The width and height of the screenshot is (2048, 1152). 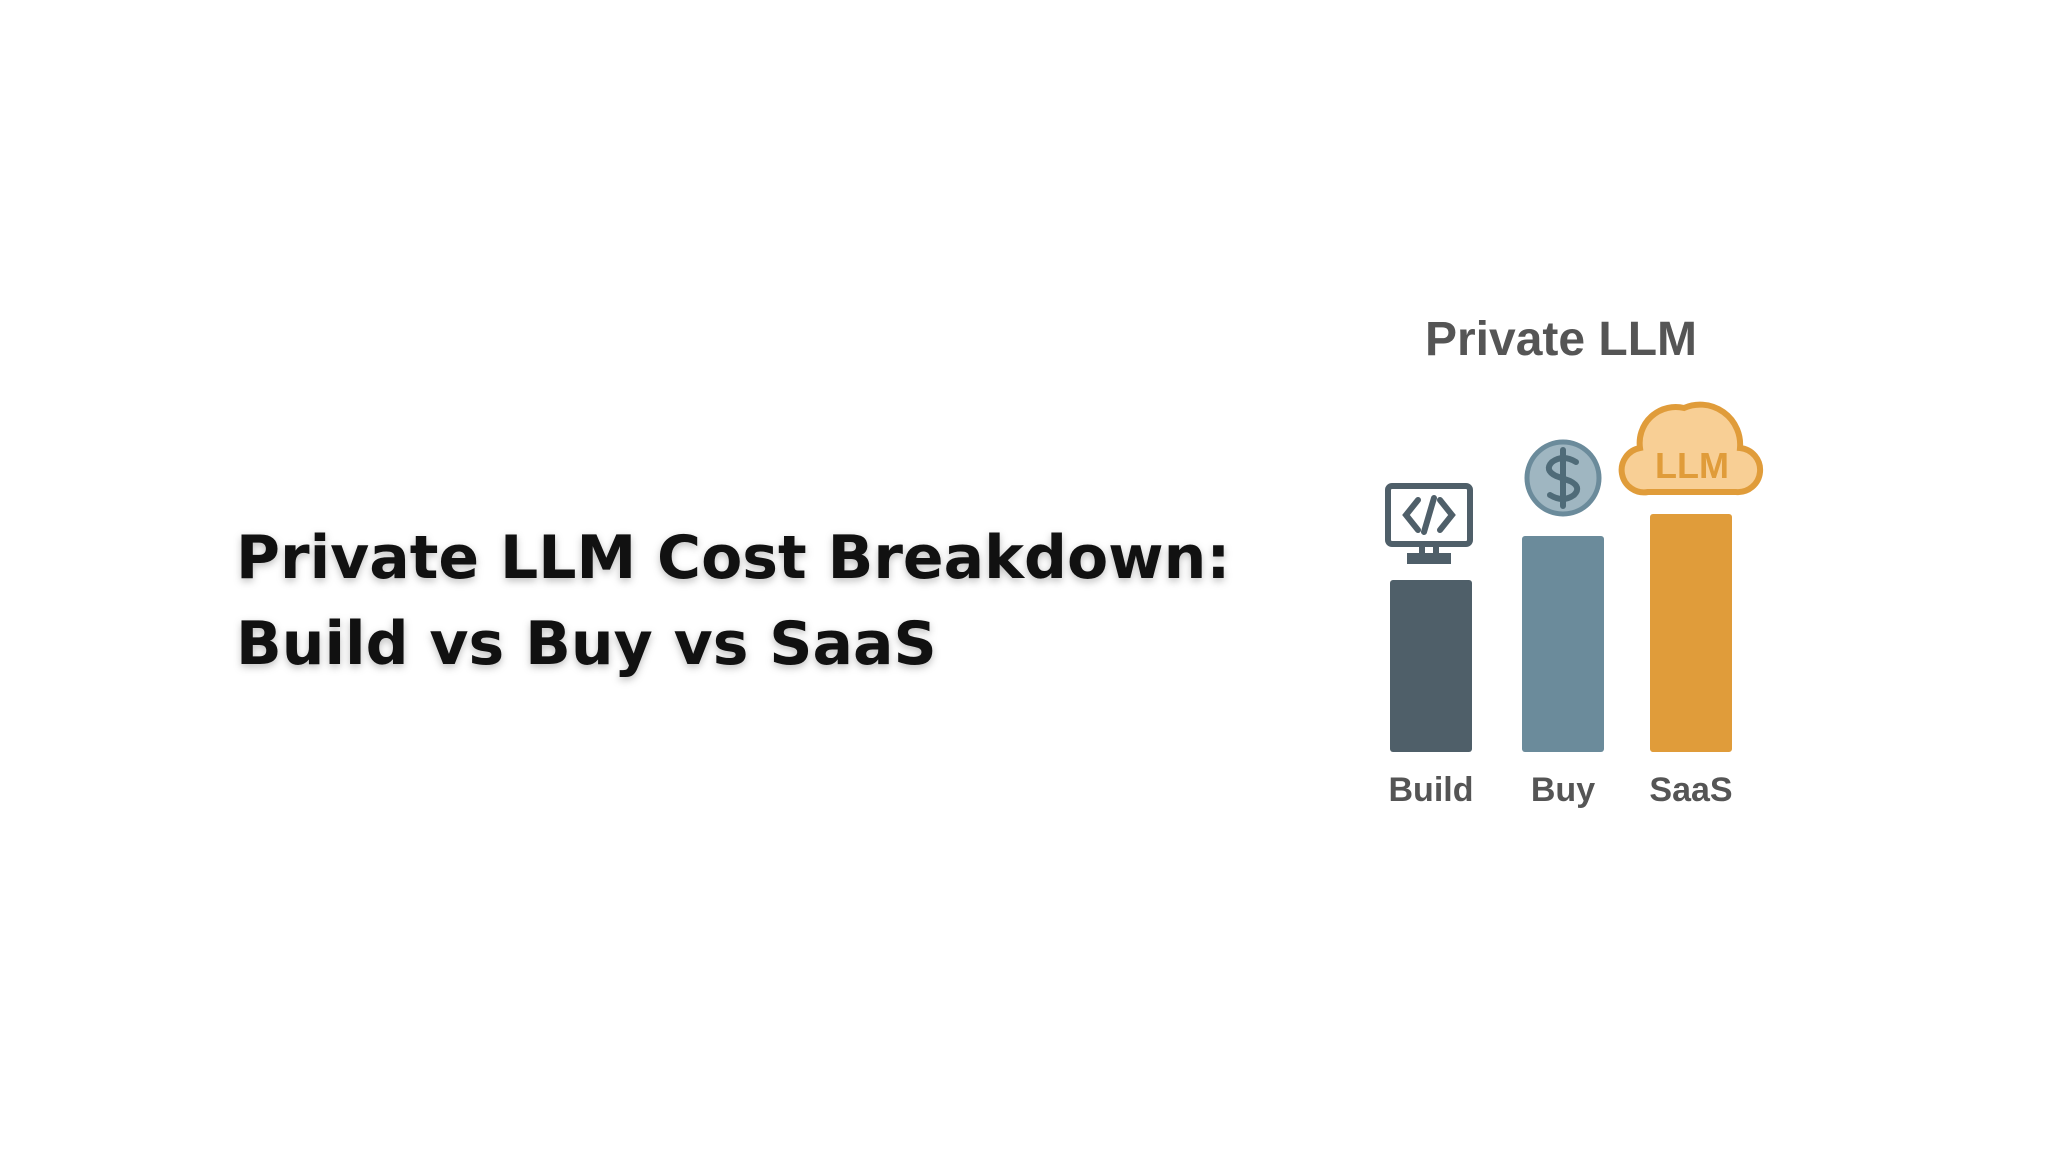 I want to click on cloud-label: LLM, so click(x=1692, y=465).